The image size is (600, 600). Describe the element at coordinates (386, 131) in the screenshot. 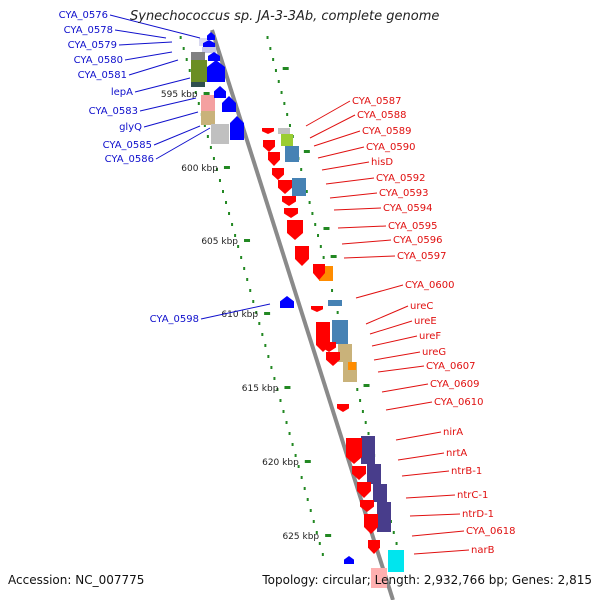

I see `right-gene-label: CYA_0589` at that location.